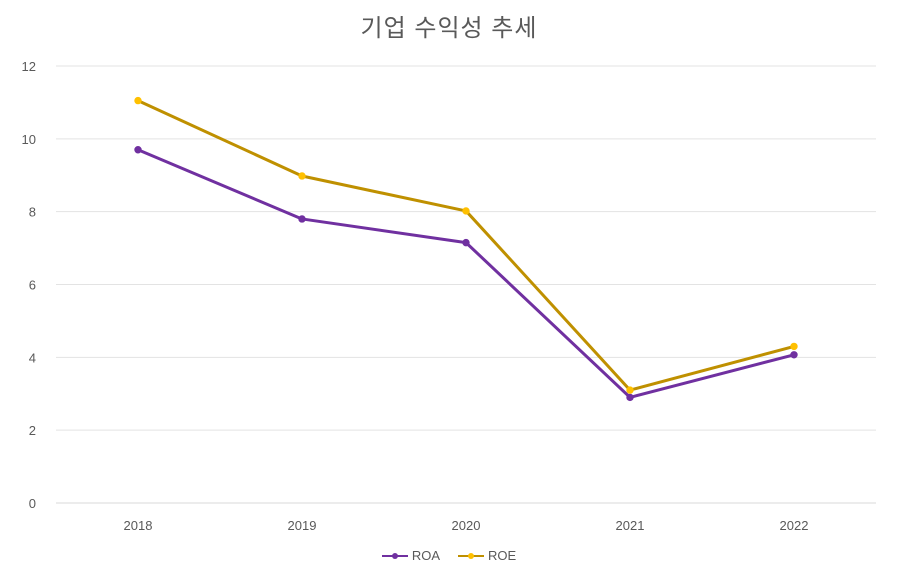 The width and height of the screenshot is (898, 581). Describe the element at coordinates (425, 555) in the screenshot. I see `legend-label-roa: ROA` at that location.